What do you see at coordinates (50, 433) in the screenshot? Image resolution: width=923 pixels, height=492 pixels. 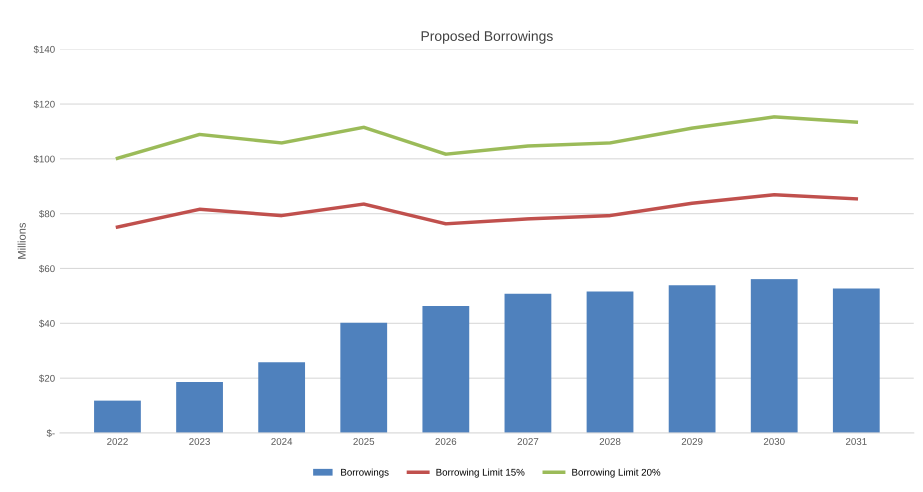 I see `y-tick-label: $-` at bounding box center [50, 433].